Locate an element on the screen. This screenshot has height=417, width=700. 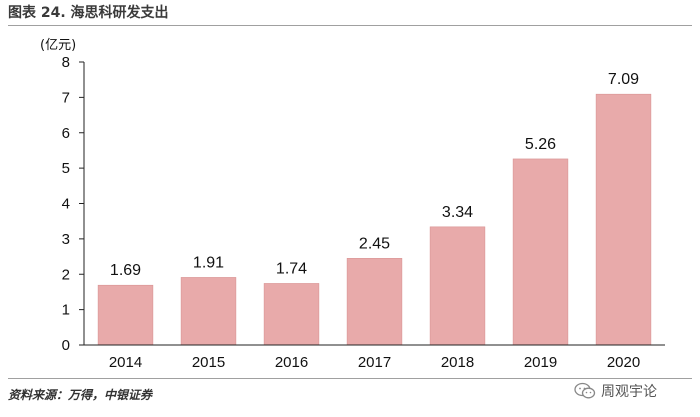
x-tick-label: 2020 is located at coordinates (623, 362).